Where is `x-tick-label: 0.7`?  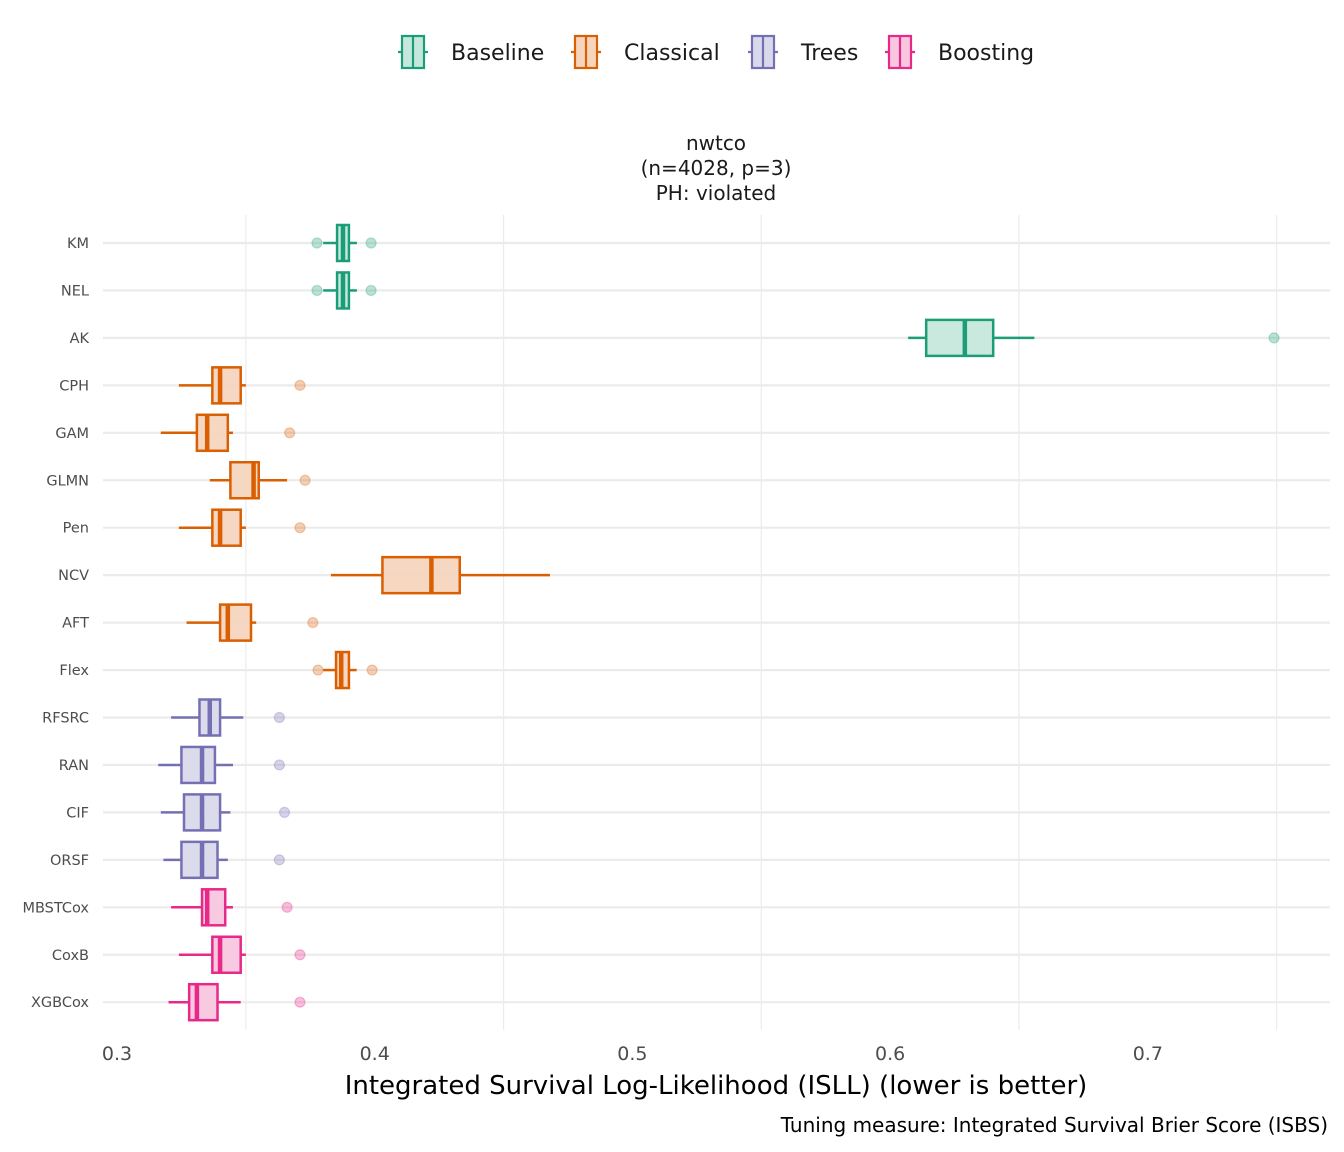 x-tick-label: 0.7 is located at coordinates (1148, 1054).